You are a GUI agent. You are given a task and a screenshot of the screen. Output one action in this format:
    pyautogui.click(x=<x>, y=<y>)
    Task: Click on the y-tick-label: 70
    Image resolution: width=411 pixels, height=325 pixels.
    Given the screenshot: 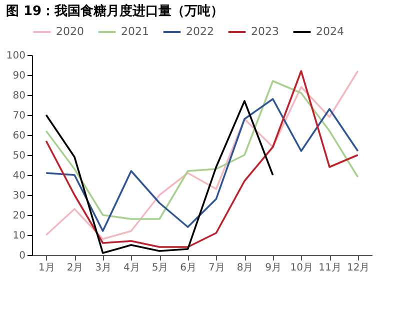 What is the action you would take?
    pyautogui.click(x=19, y=116)
    